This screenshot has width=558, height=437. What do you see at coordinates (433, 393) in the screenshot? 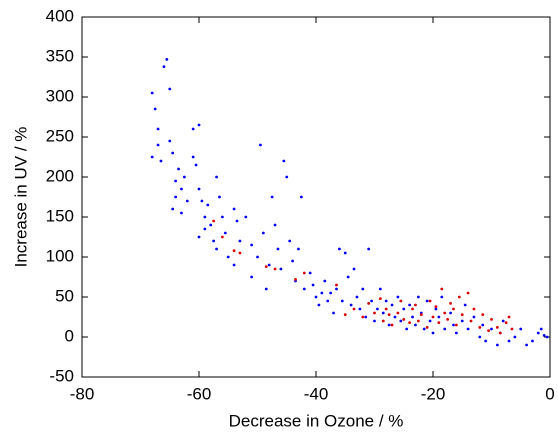
I see `x-tick-label: -20` at bounding box center [433, 393].